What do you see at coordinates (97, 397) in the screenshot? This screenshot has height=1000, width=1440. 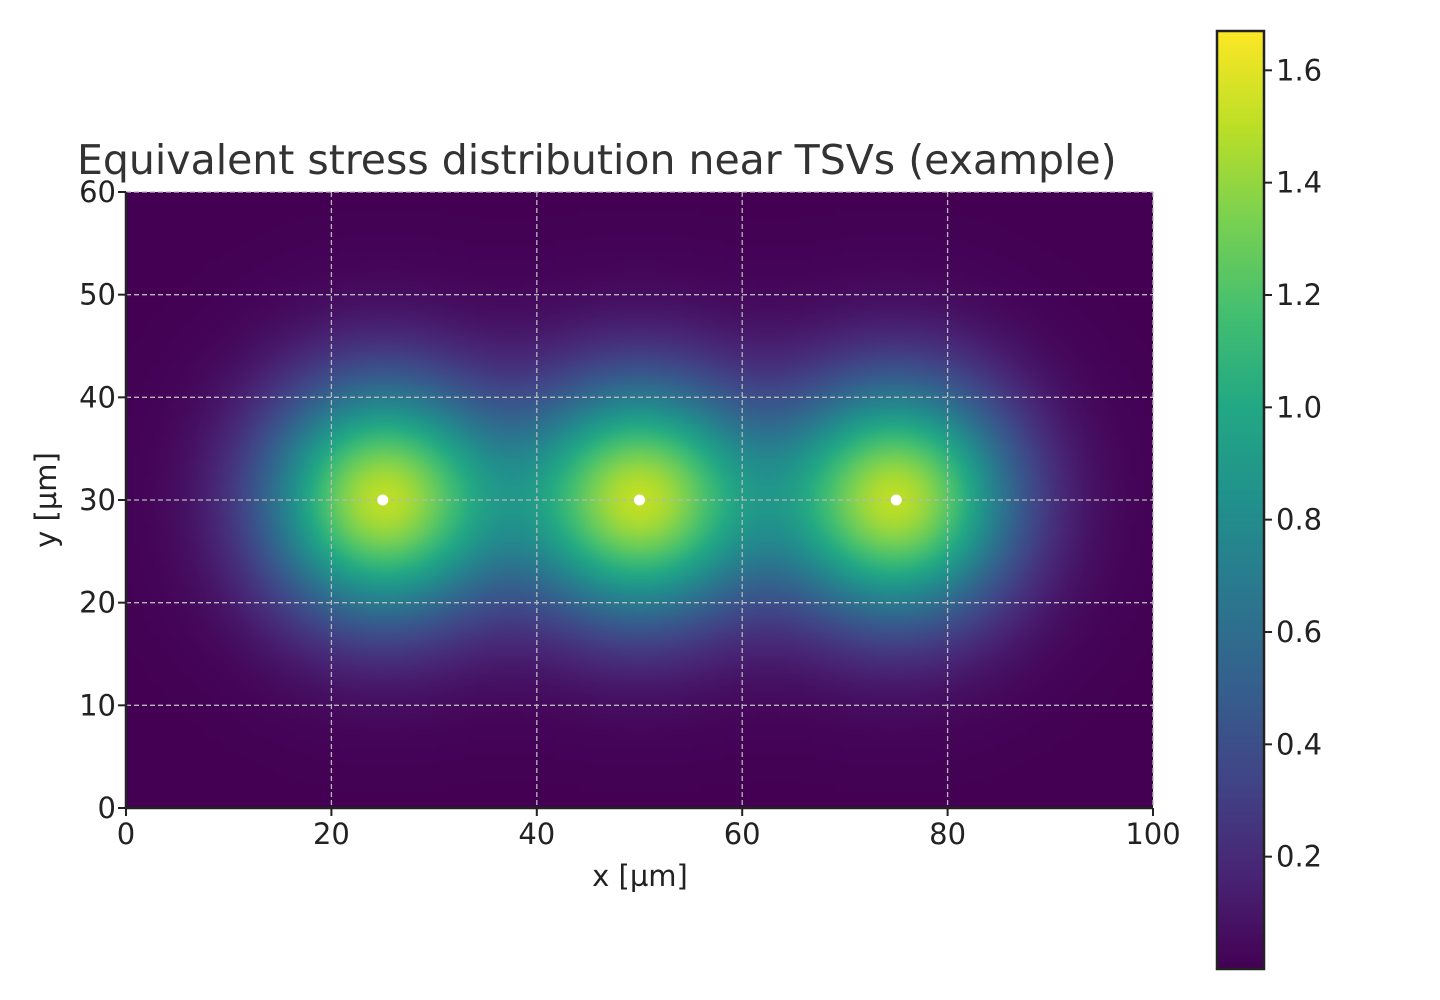 I see `y-tick-label: 40` at bounding box center [97, 397].